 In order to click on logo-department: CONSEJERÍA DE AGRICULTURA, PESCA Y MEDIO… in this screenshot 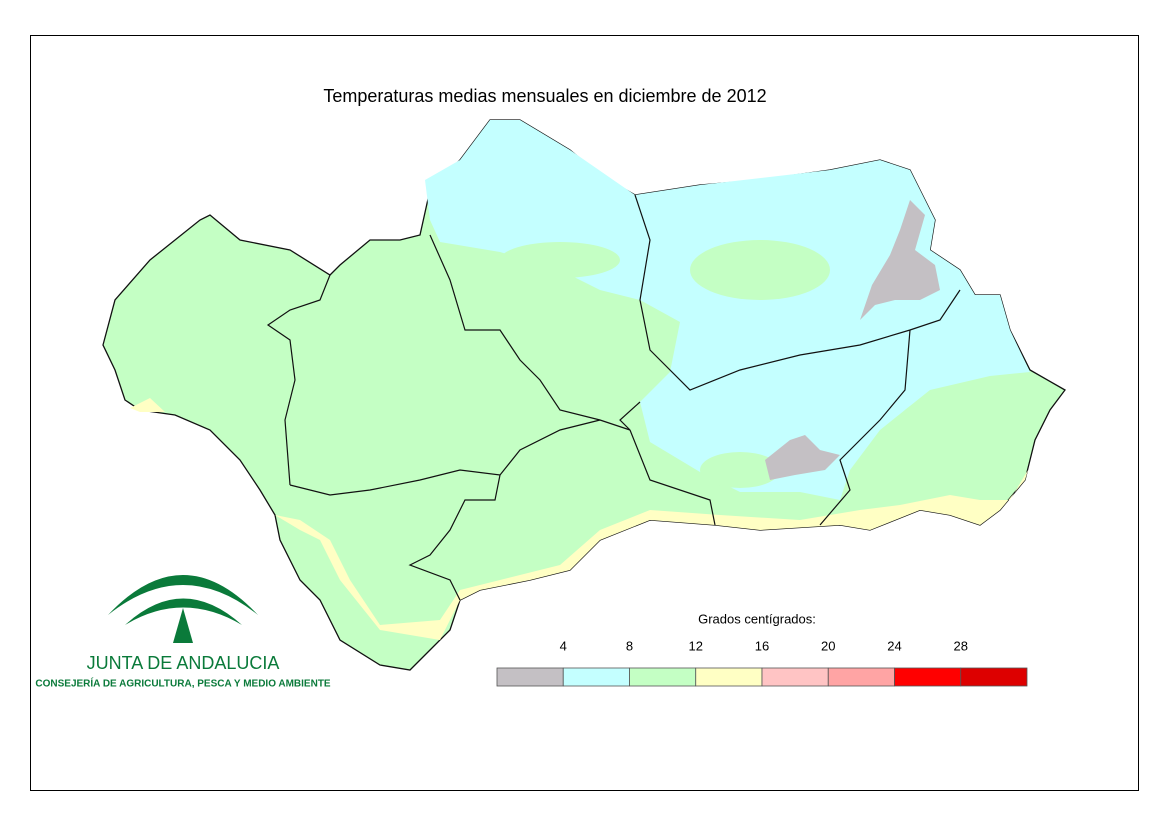, I will do `click(183, 683)`.